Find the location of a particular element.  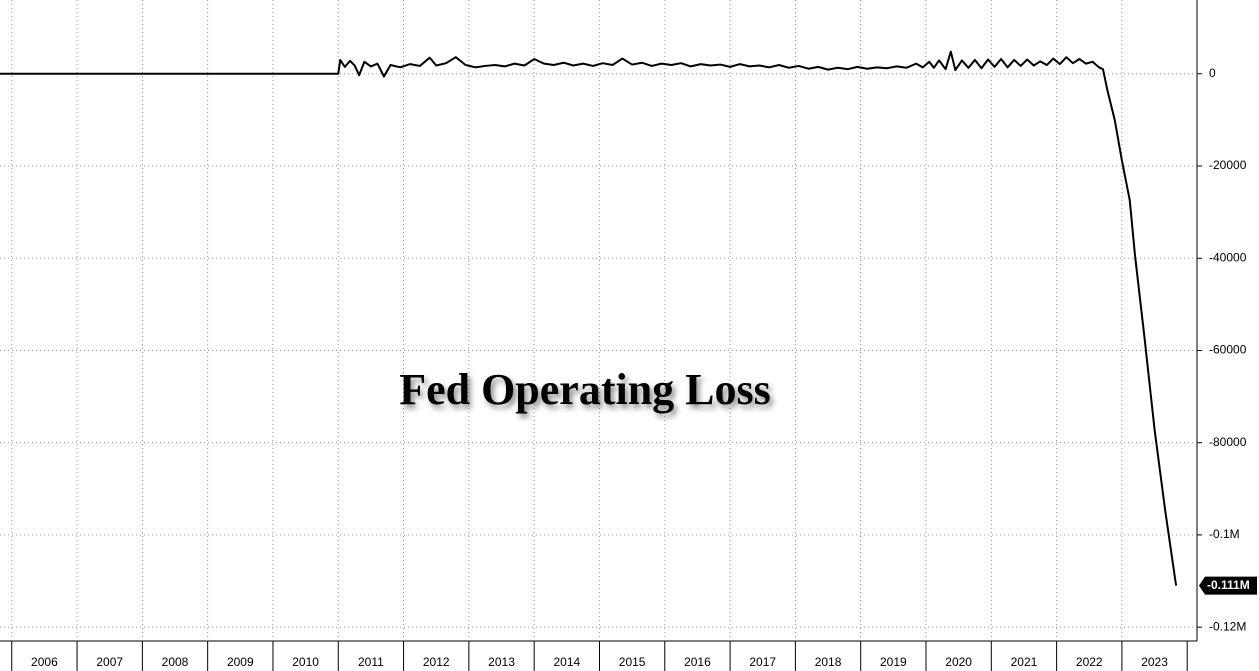

x-tick-label: 2022 is located at coordinates (1089, 662).